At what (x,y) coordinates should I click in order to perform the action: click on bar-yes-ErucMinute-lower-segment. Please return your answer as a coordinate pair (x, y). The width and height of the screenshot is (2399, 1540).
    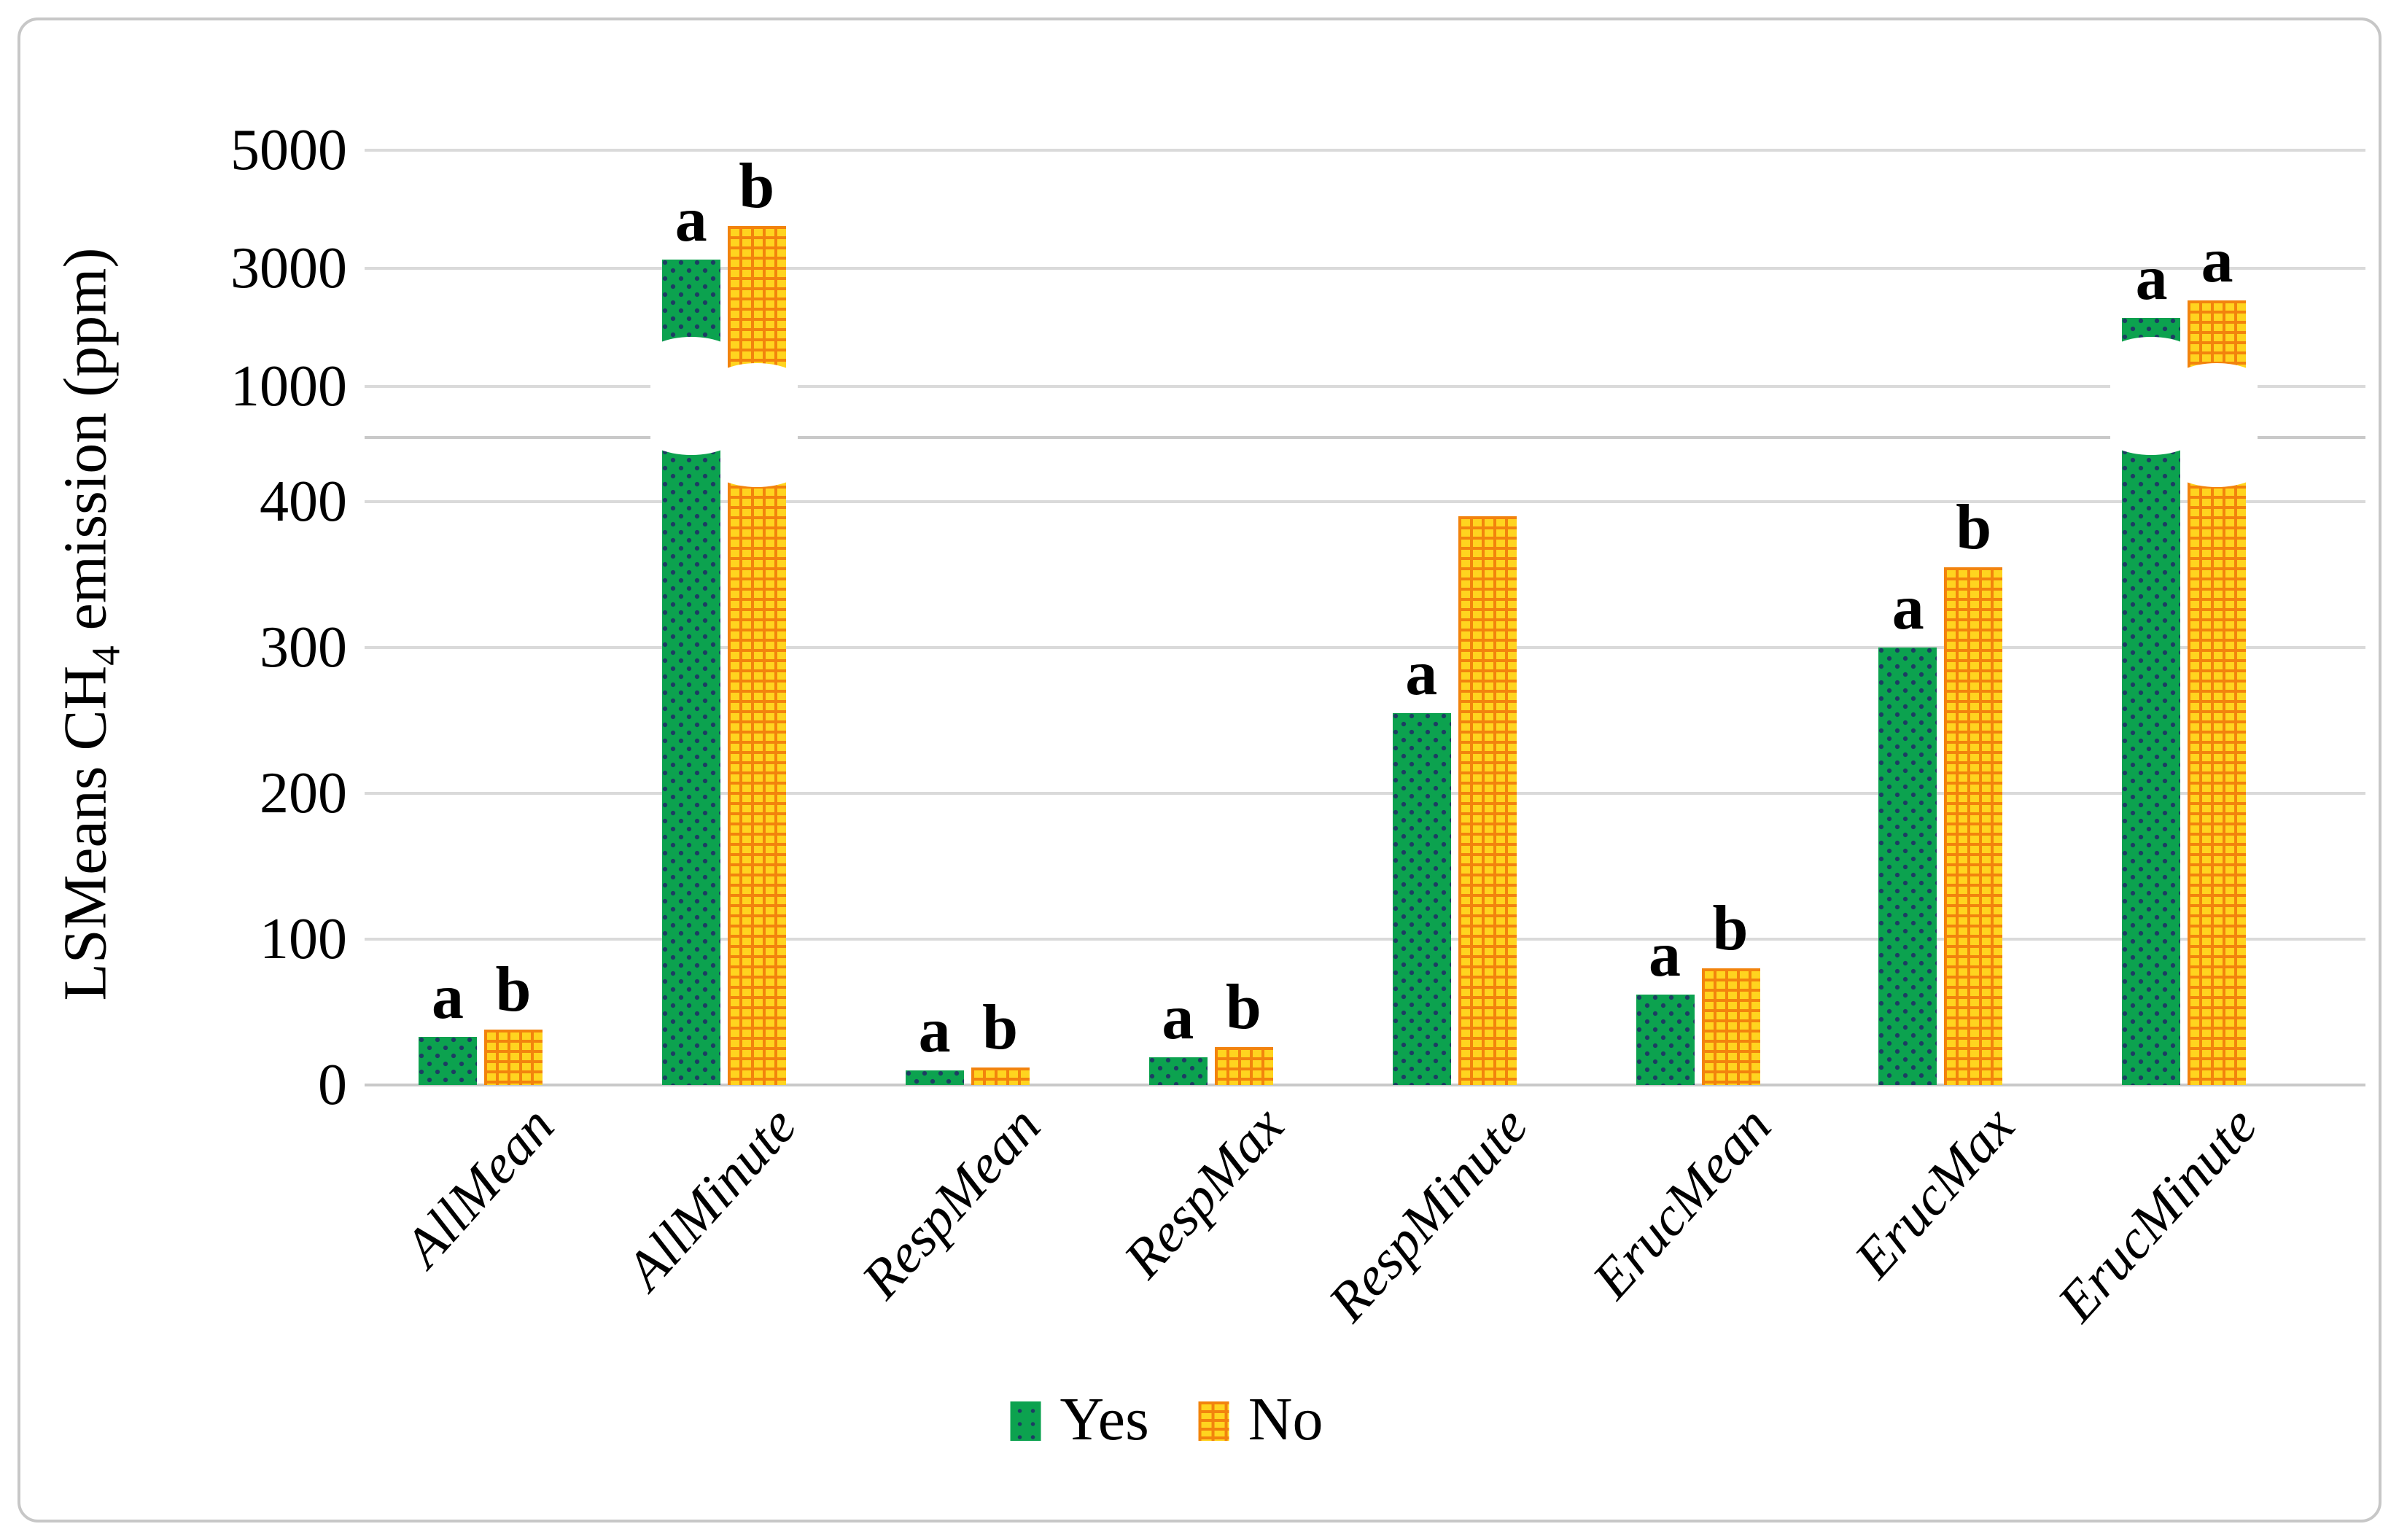
    Looking at the image, I should click on (2151, 759).